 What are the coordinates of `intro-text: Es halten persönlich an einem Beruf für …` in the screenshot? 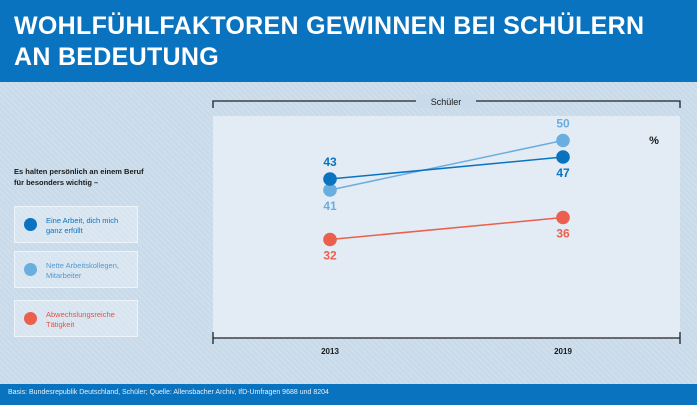 It's located at (79, 177).